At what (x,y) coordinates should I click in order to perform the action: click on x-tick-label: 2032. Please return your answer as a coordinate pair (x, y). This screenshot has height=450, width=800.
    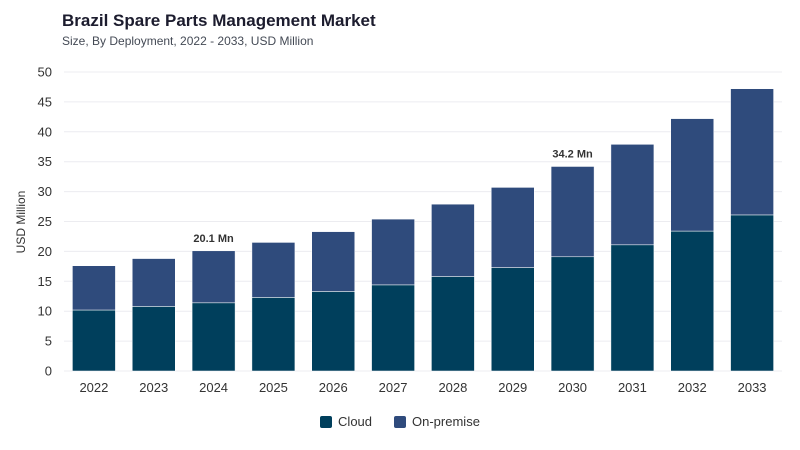
    Looking at the image, I should click on (692, 387).